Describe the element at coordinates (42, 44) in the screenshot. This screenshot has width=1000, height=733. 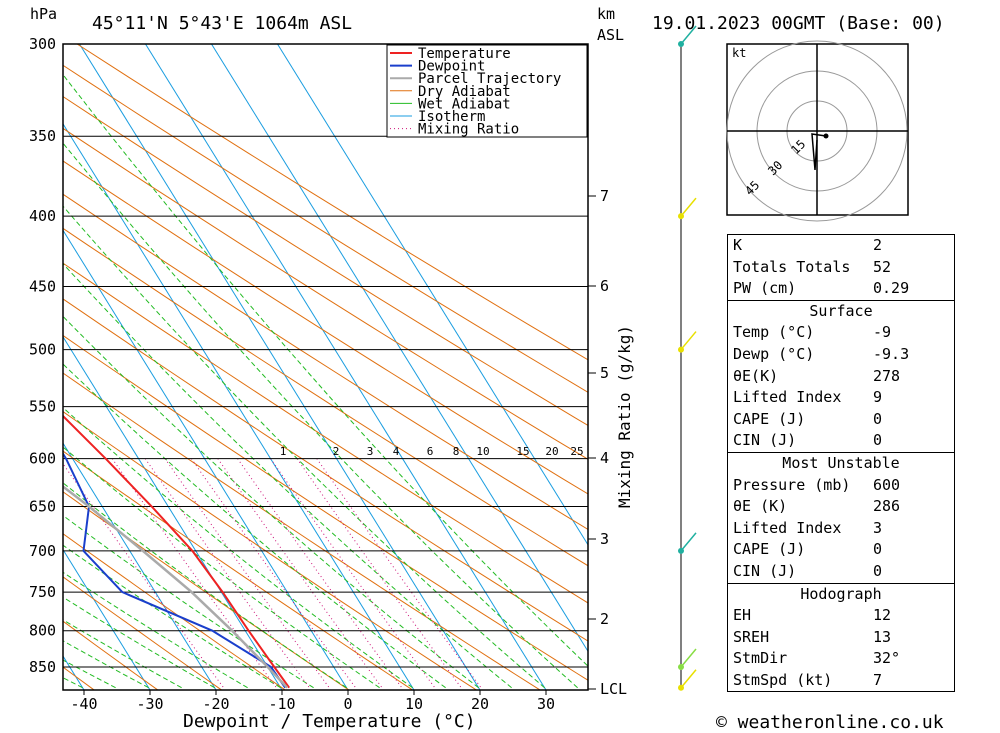
I see `pressure-tick-label: 300` at that location.